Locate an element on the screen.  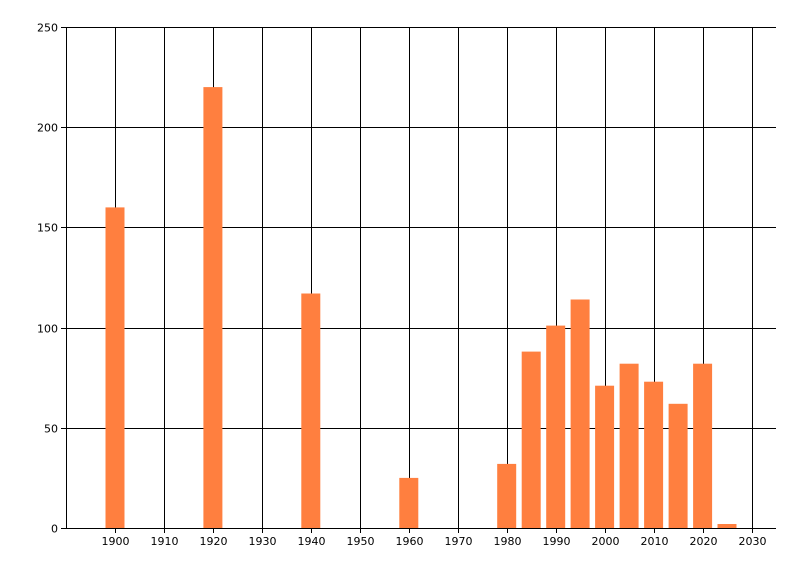
y-tick-labels: 0 50 100 150 200 250 is located at coordinates (51, 279).